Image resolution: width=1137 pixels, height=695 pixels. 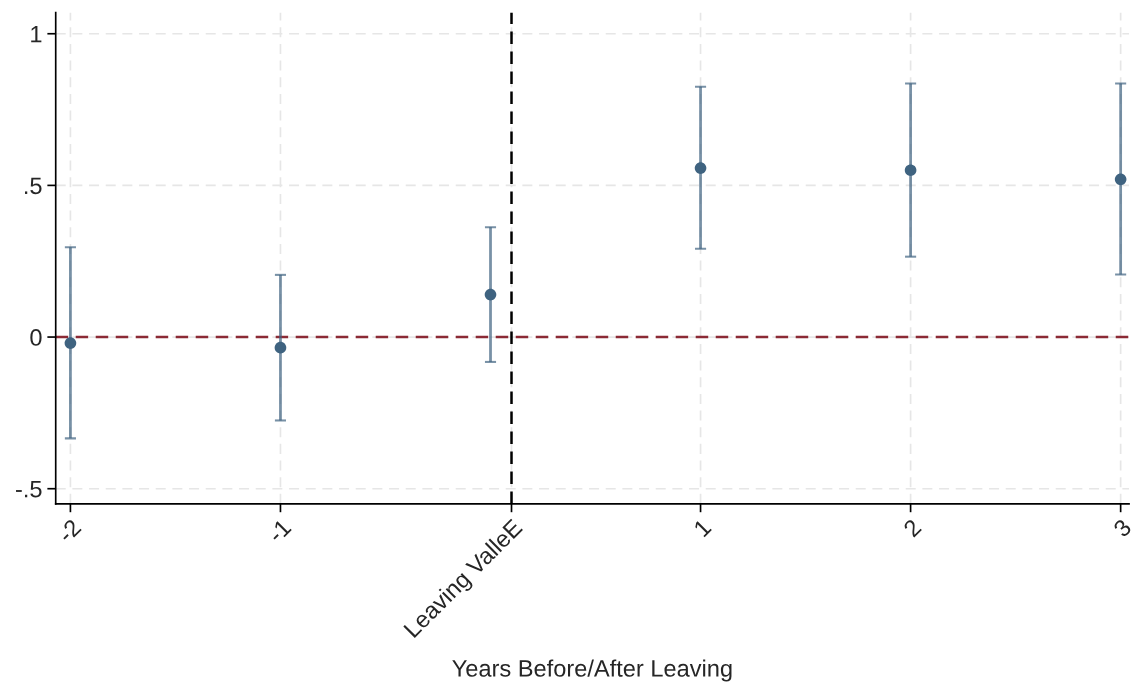 What do you see at coordinates (912, 528) in the screenshot?
I see `x-tick-label: 2` at bounding box center [912, 528].